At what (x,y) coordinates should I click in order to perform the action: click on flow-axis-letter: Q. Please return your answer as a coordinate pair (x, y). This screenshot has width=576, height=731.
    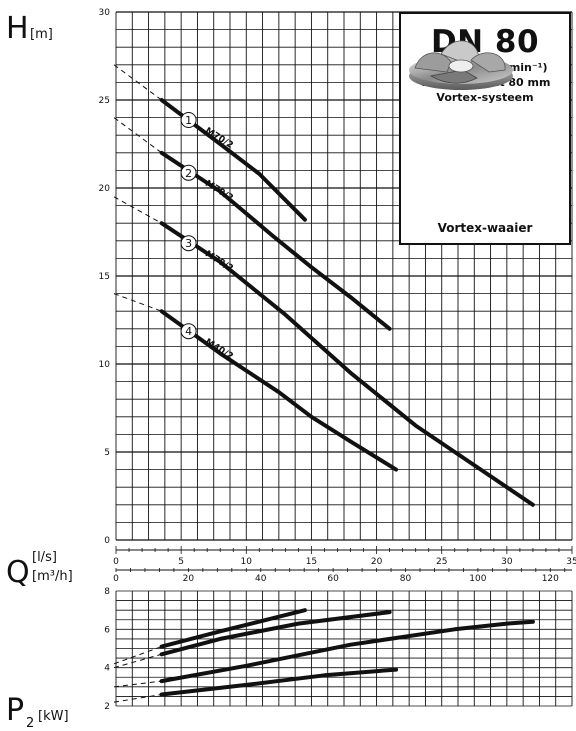
    Looking at the image, I should click on (18, 572).